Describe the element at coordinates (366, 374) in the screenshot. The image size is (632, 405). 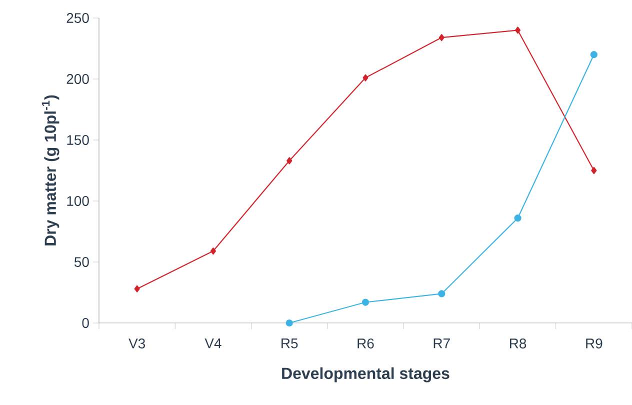
I see `x-axis-title: Developmental stages` at that location.